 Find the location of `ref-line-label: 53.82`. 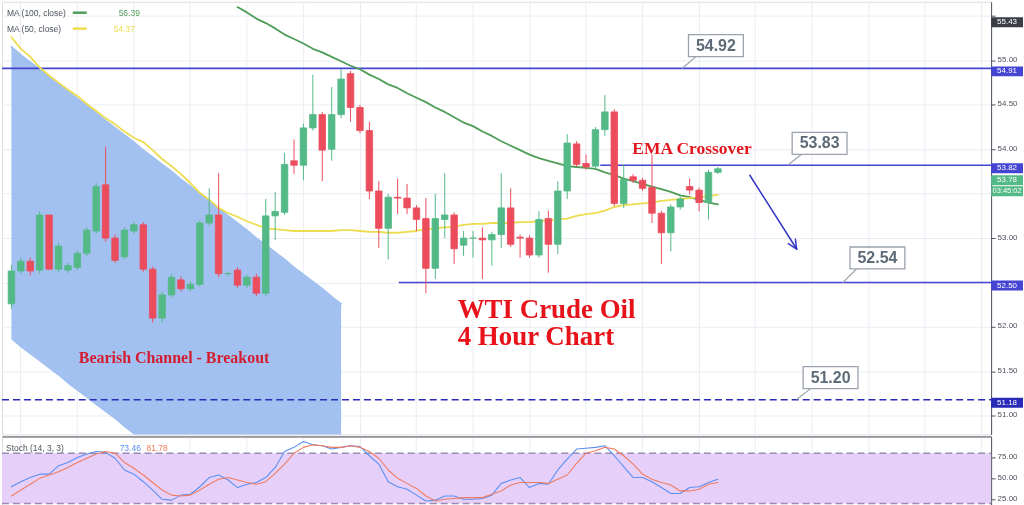

ref-line-label: 53.82 is located at coordinates (1007, 168).